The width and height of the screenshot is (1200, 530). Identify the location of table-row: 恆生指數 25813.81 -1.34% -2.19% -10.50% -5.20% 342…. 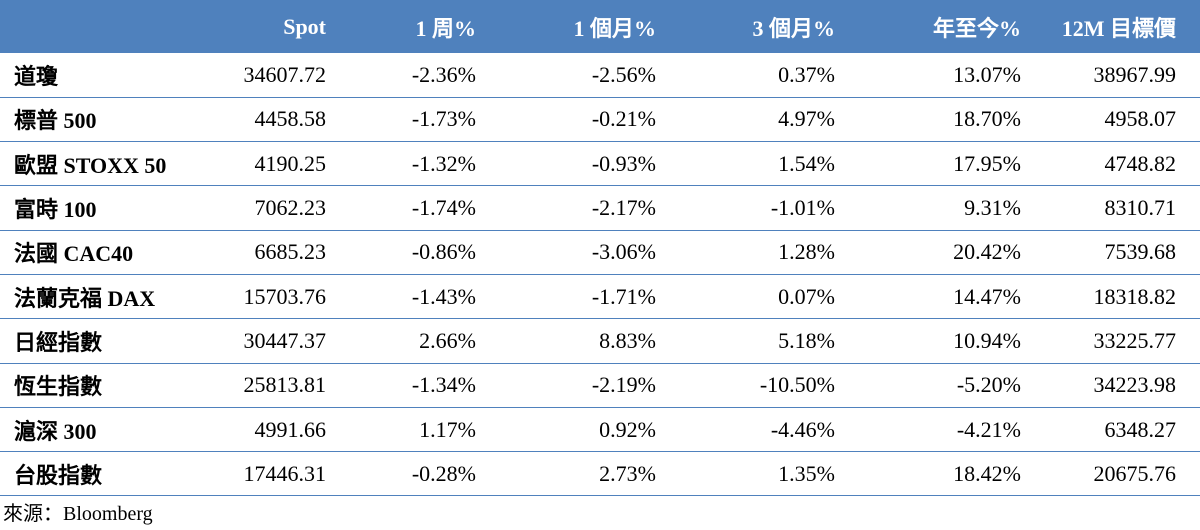
(600, 385).